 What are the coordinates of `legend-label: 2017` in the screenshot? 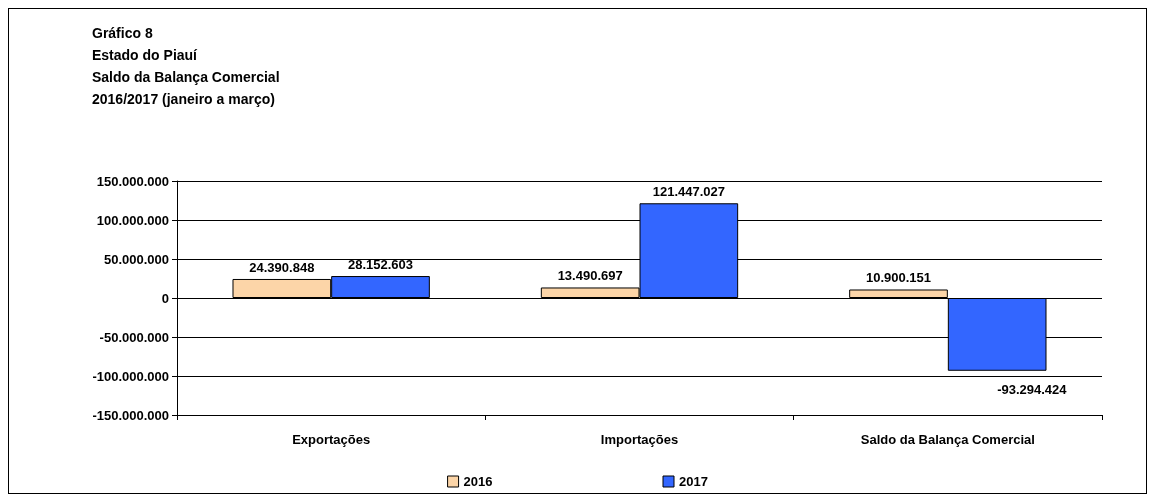 It's located at (693, 481).